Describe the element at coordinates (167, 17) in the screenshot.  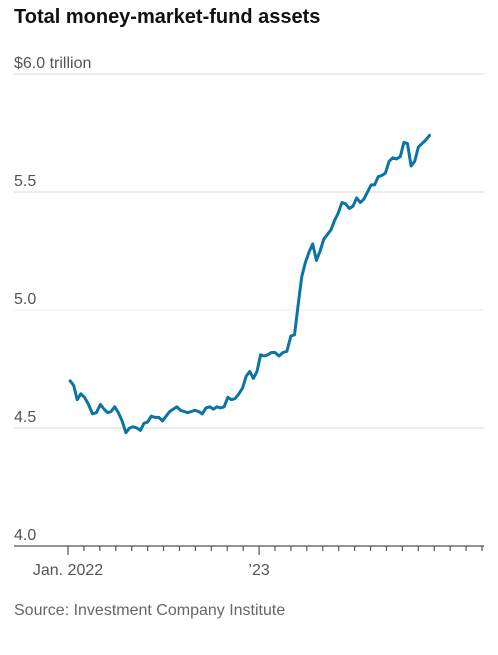
I see `chart-title: Total money-market-fund assets` at that location.